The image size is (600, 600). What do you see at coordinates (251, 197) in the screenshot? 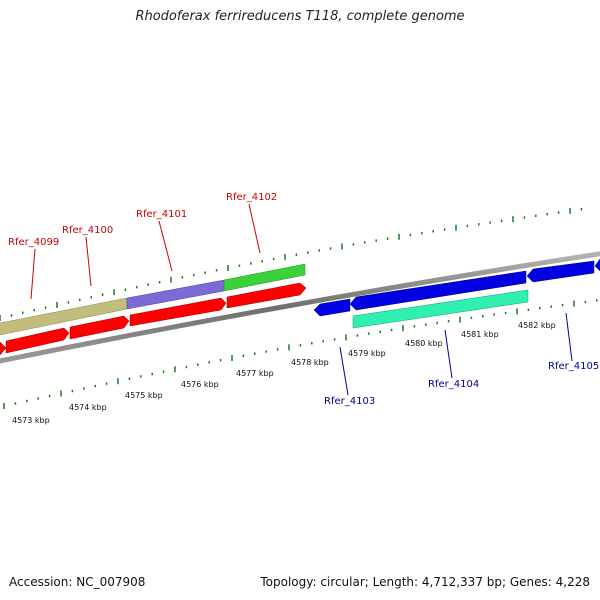
I see `gene-label-rfer4102: Rfer_4102` at bounding box center [251, 197].